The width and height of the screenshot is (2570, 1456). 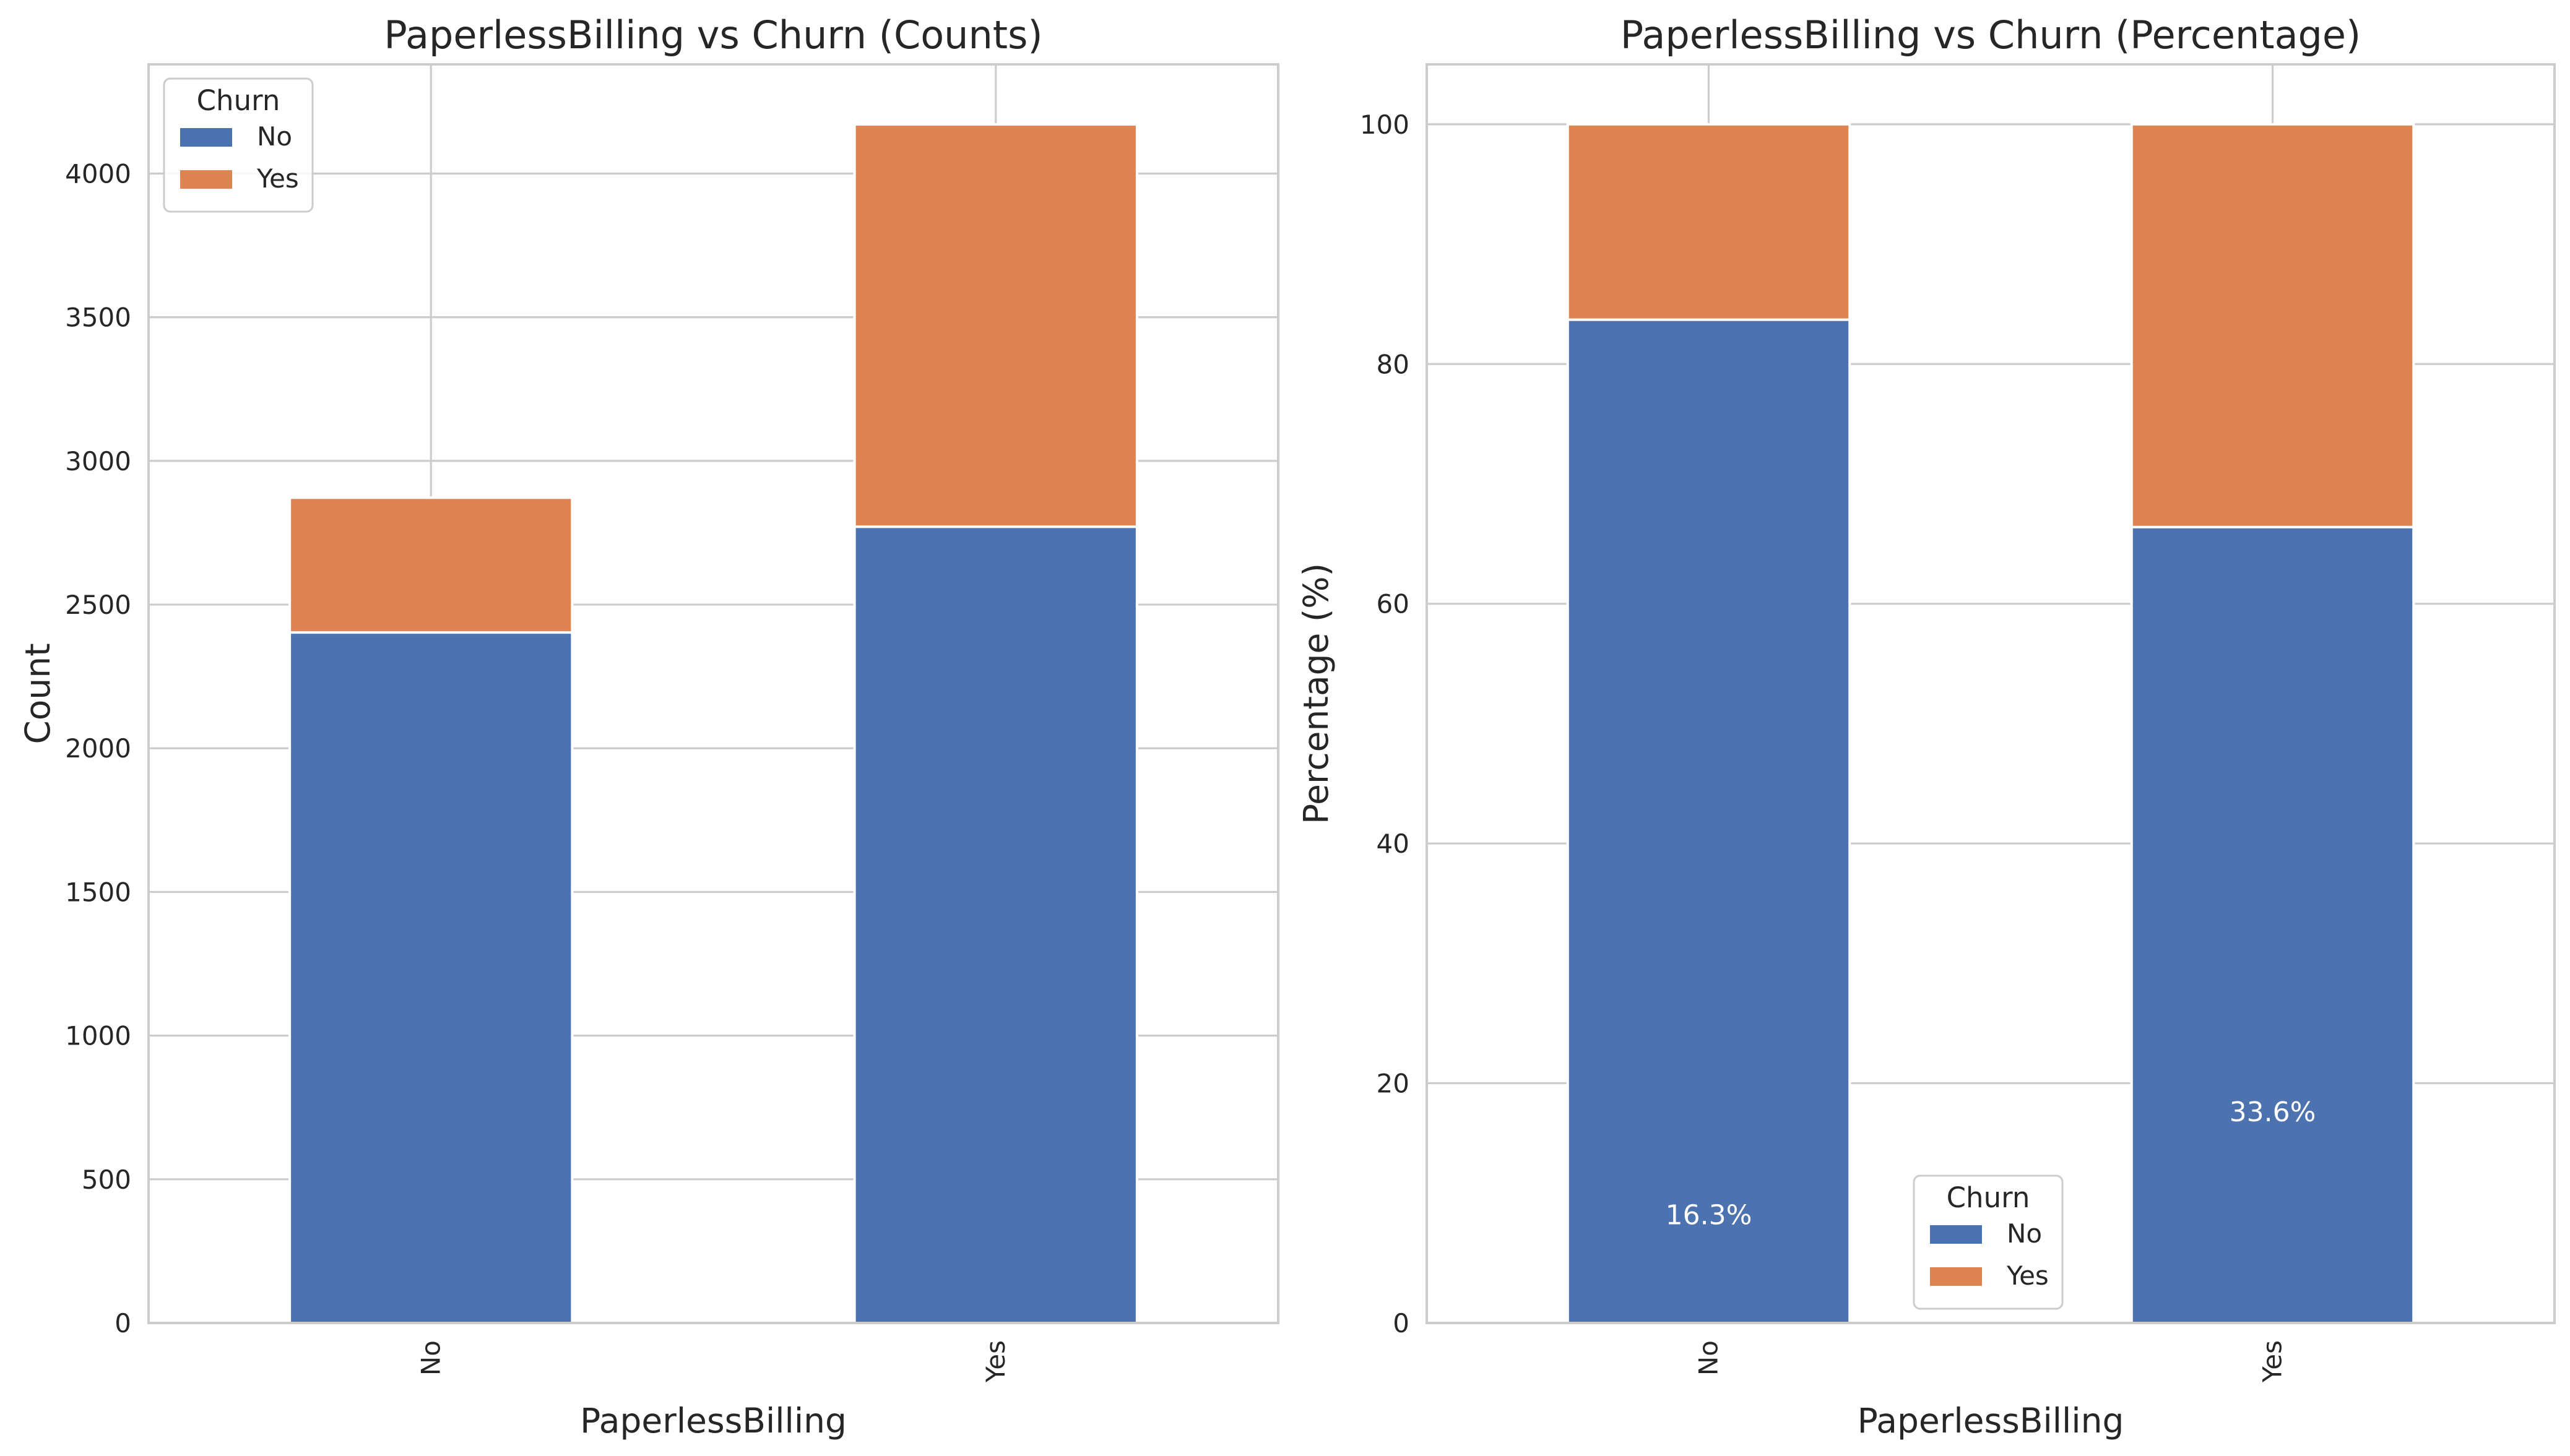 I want to click on chart-title: PaperlessBilling vs Churn (Counts), so click(x=713, y=35).